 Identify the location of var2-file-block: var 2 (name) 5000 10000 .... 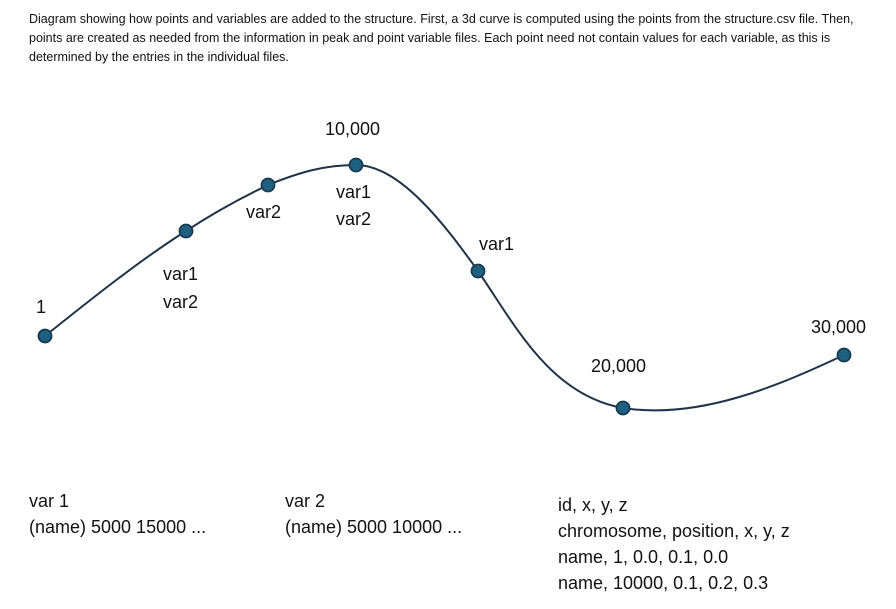
(373, 514).